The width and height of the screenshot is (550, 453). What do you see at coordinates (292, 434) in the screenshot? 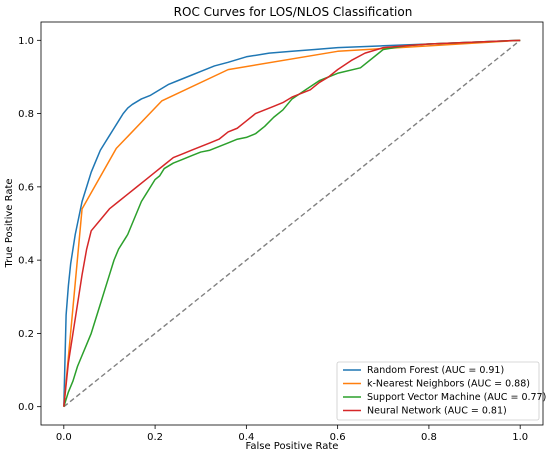
I see `x-axis-ticks: 0.0 0.2 0.4 0.6 0.8 1.0` at bounding box center [292, 434].